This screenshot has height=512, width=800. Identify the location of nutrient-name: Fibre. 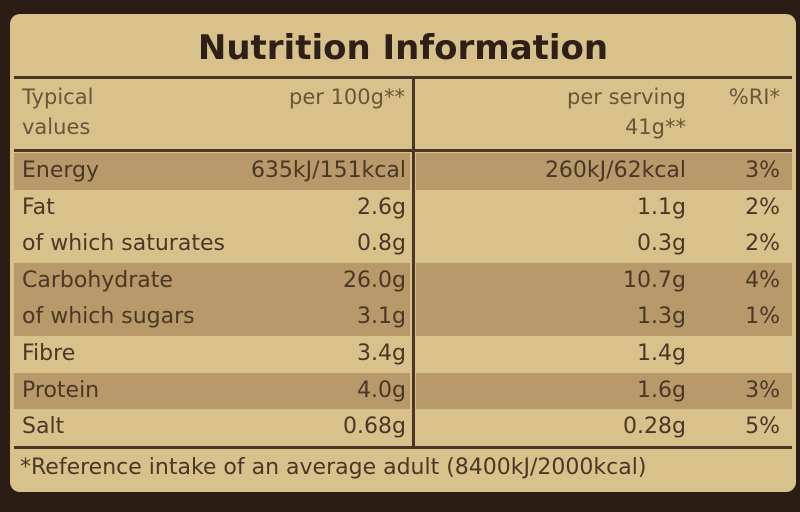
(49, 353).